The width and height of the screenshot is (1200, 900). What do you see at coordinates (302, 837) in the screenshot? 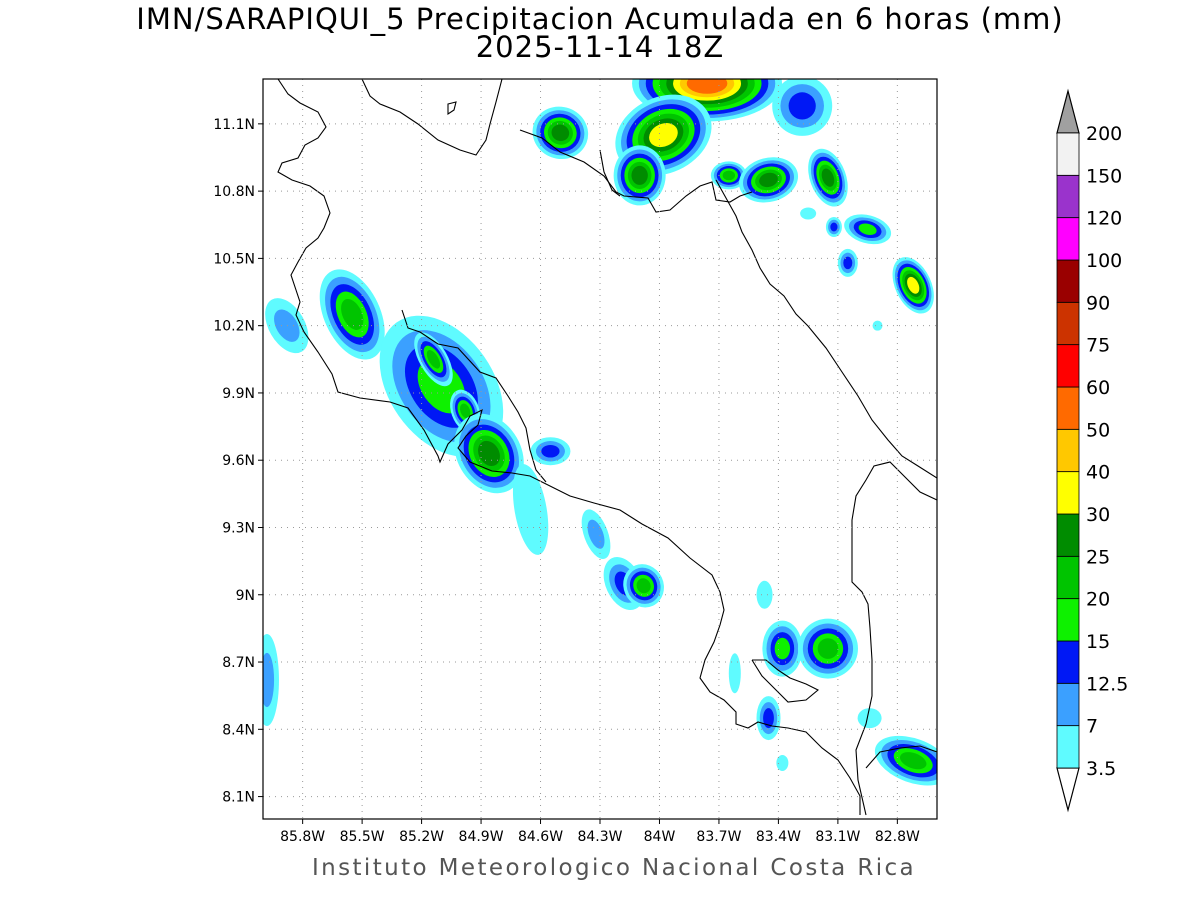
I see `lon-tick-label: 85.8W` at bounding box center [302, 837].